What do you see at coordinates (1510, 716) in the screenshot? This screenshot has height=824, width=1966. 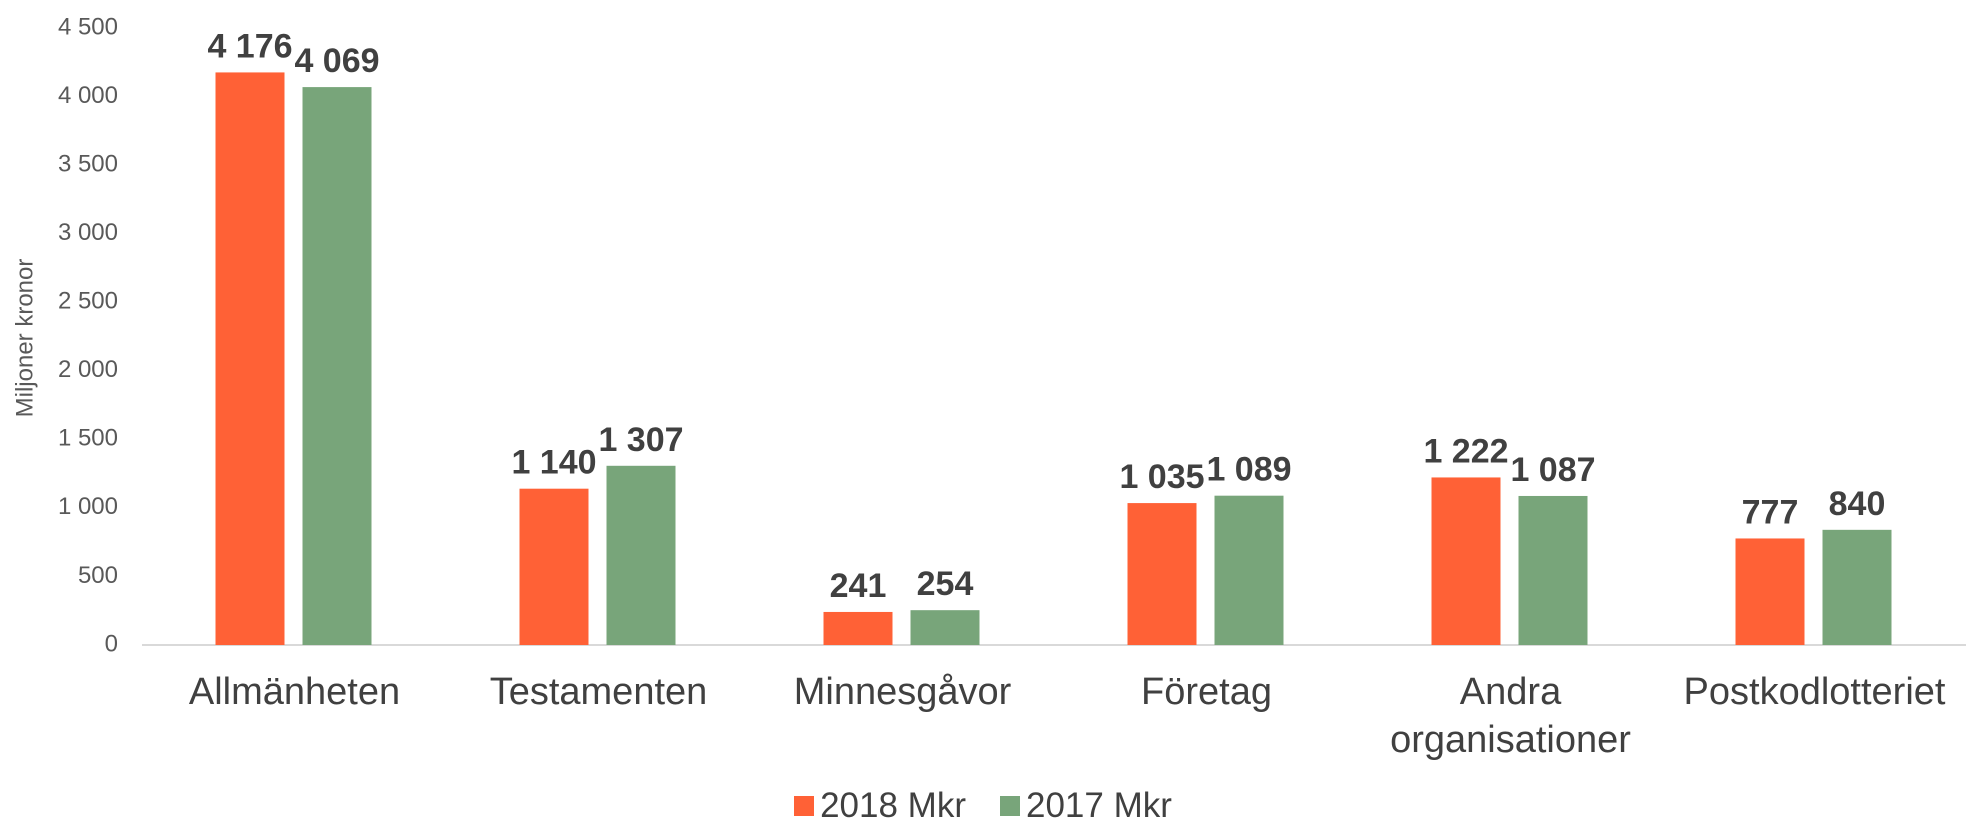 I see `x-tick-label: Andra organisationer` at bounding box center [1510, 716].